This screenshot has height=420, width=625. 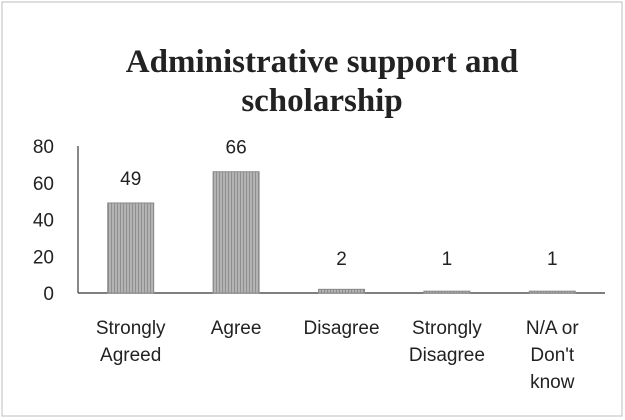 I want to click on chart-title-line: scholarship, so click(x=321, y=101).